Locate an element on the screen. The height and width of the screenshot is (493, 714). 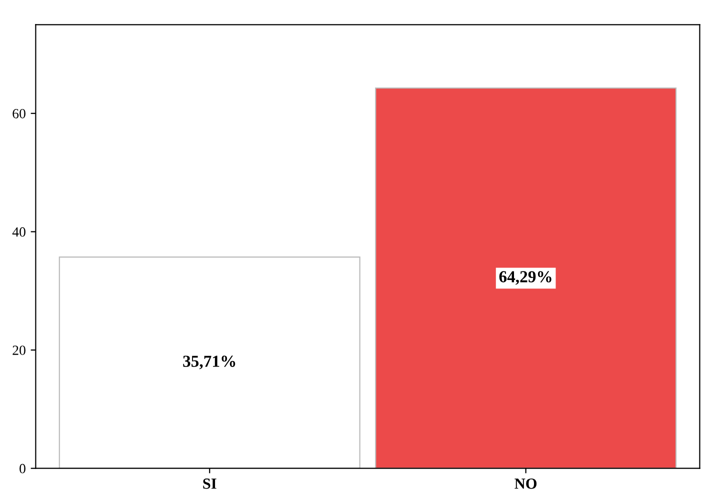
data-label: 64,29% is located at coordinates (525, 278).